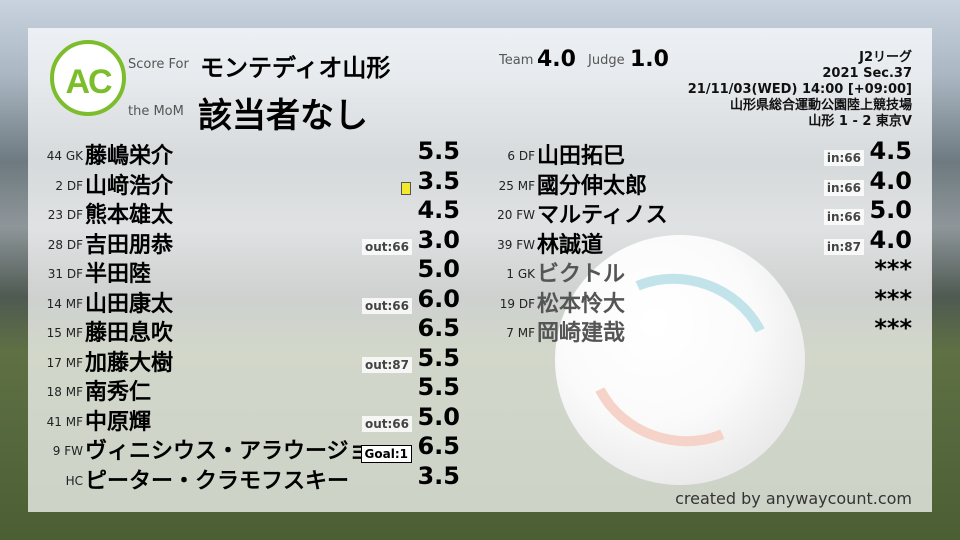  Describe the element at coordinates (250, 182) in the screenshot. I see `player-row: 2 DF 山﨑浩介 3.5` at that location.